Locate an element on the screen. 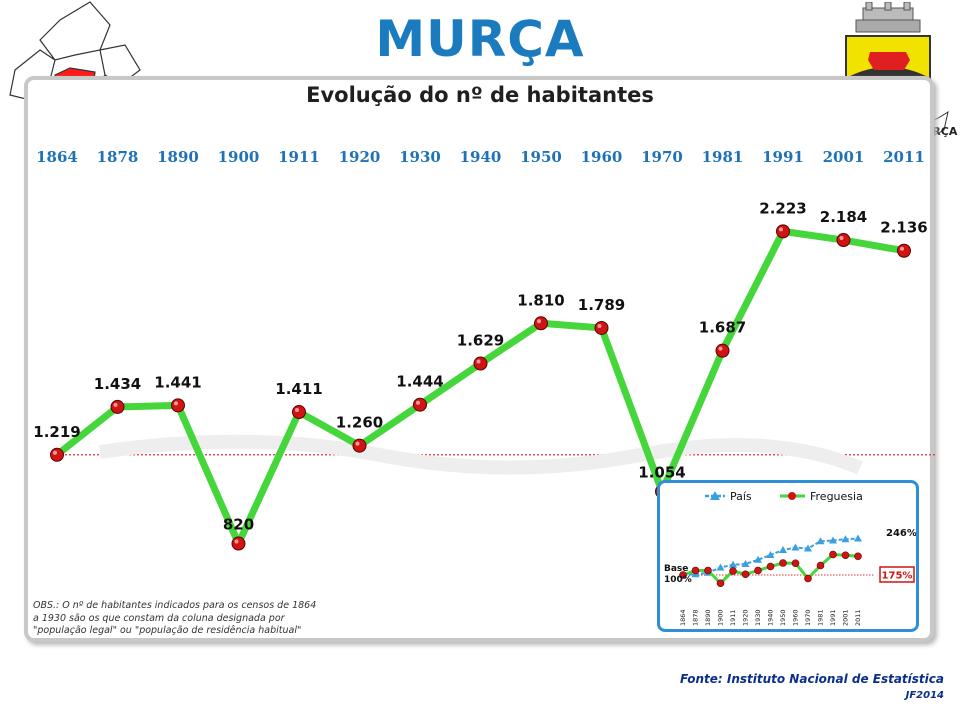 This screenshot has height=720, width=960. year-label: 2011 is located at coordinates (904, 157).